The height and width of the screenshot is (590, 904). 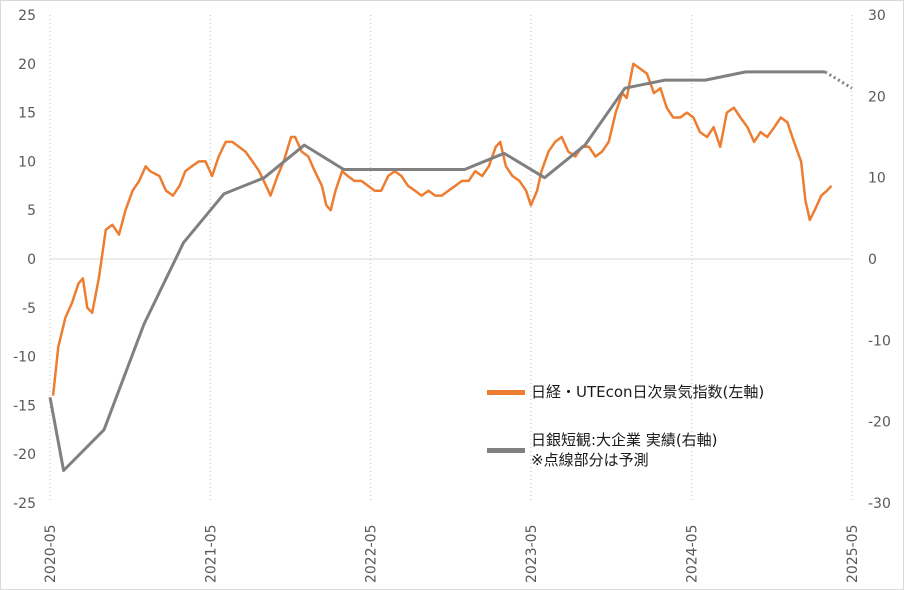 What do you see at coordinates (879, 504) in the screenshot?
I see `right-tick-label: -30` at bounding box center [879, 504].